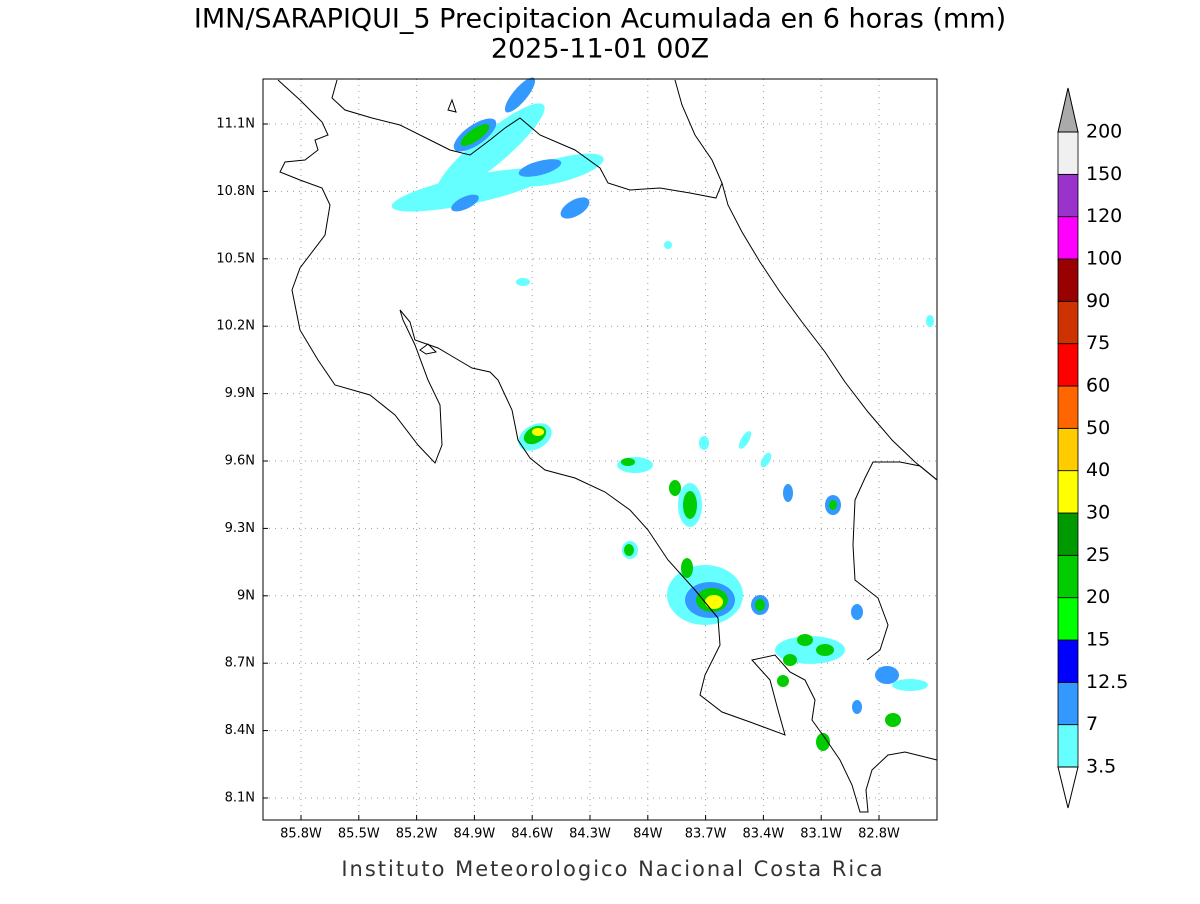  I want to click on colorbar-over, so click(1068, 110).